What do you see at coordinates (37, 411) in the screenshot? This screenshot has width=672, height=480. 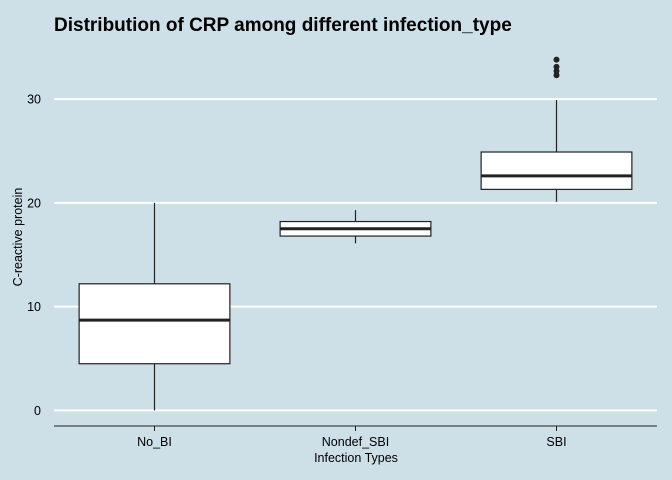 I see `y-tick-label: 0` at bounding box center [37, 411].